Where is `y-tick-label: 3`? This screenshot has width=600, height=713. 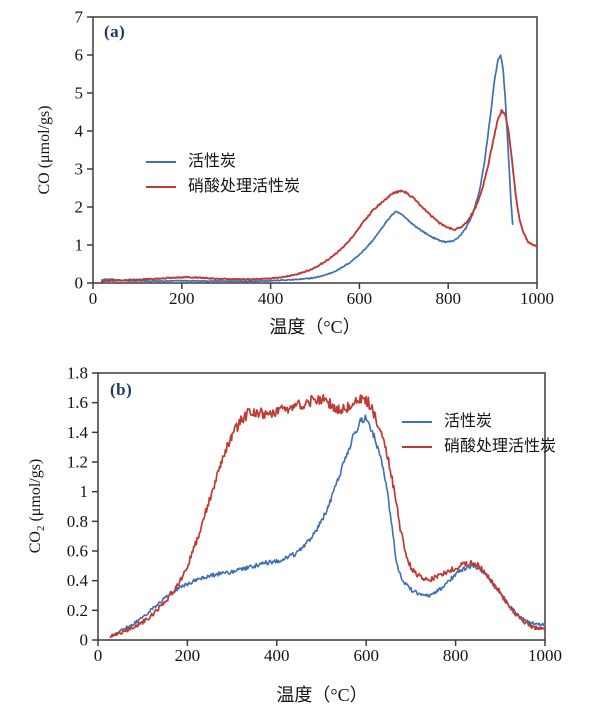
y-tick-label: 3 is located at coordinates (79, 169).